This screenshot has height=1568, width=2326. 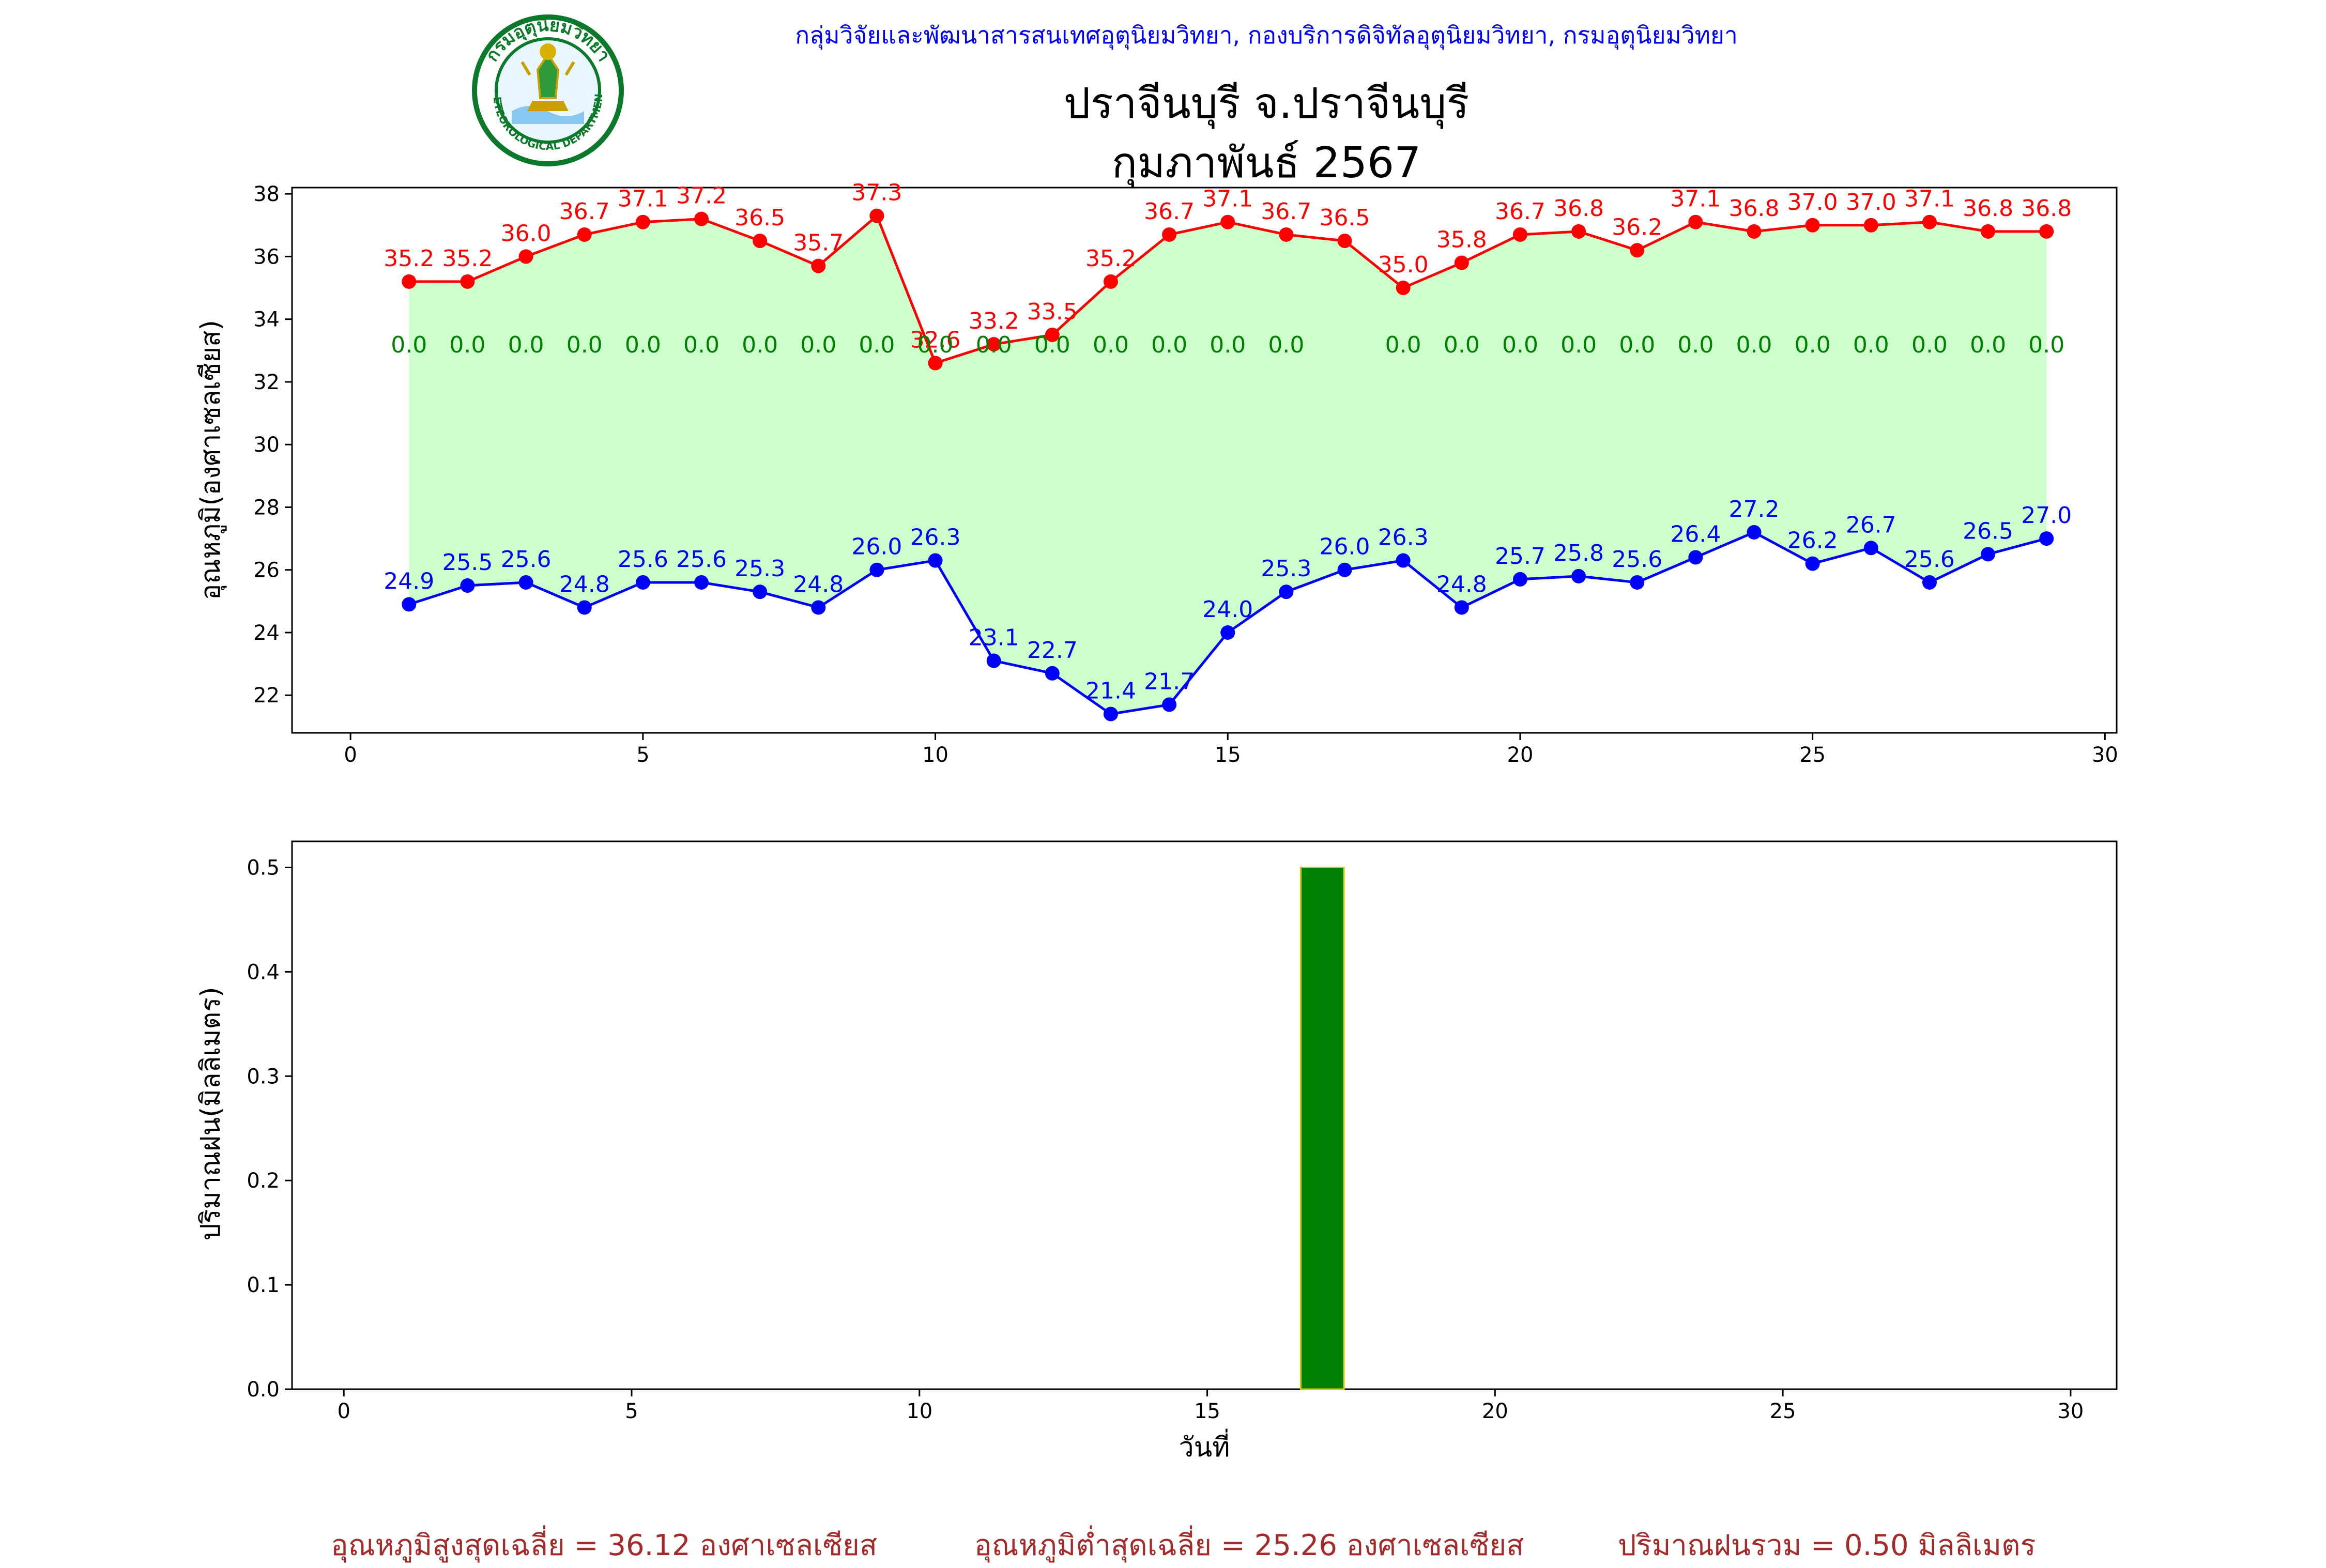 What do you see at coordinates (409, 581) in the screenshot?
I see `tmin-data-label: 24.9` at bounding box center [409, 581].